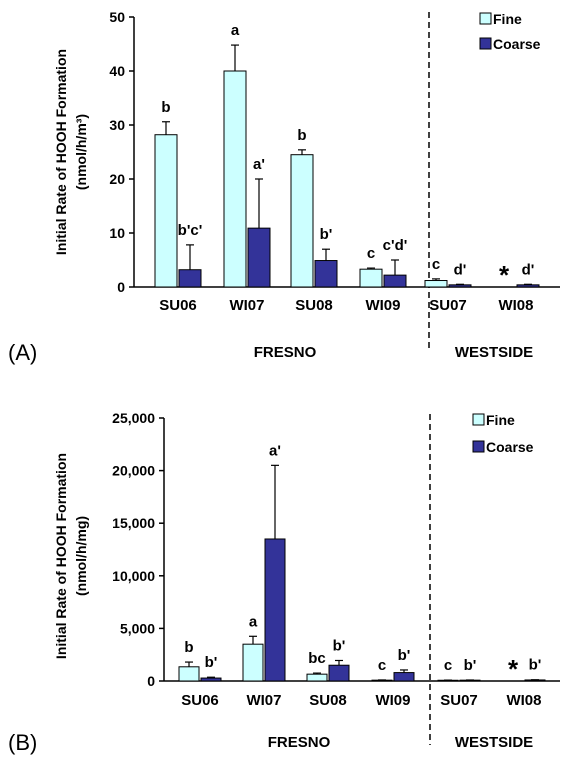 Image resolution: width=568 pixels, height=757 pixels. What do you see at coordinates (117, 179) in the screenshot?
I see `panel-a-y-tick-label: 20` at bounding box center [117, 179].